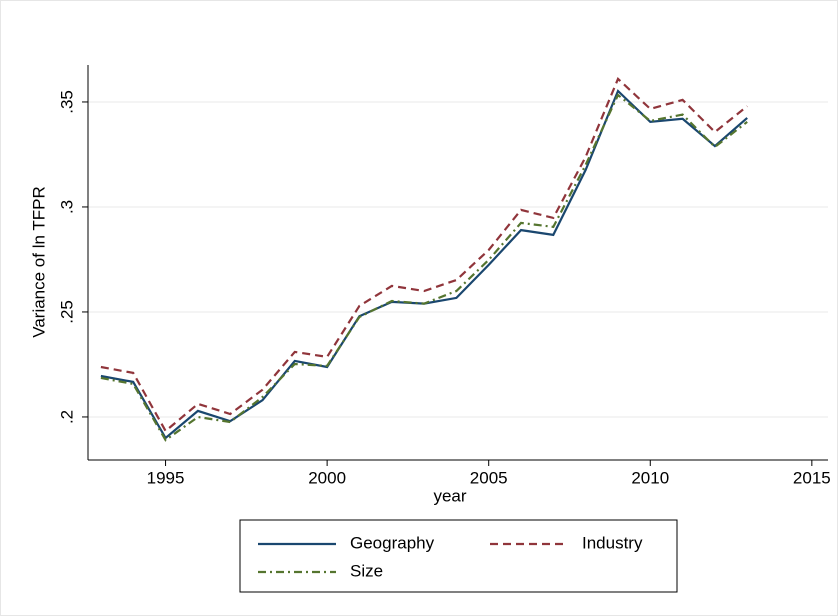  I want to click on y-tick-label: .2, so click(66, 417).